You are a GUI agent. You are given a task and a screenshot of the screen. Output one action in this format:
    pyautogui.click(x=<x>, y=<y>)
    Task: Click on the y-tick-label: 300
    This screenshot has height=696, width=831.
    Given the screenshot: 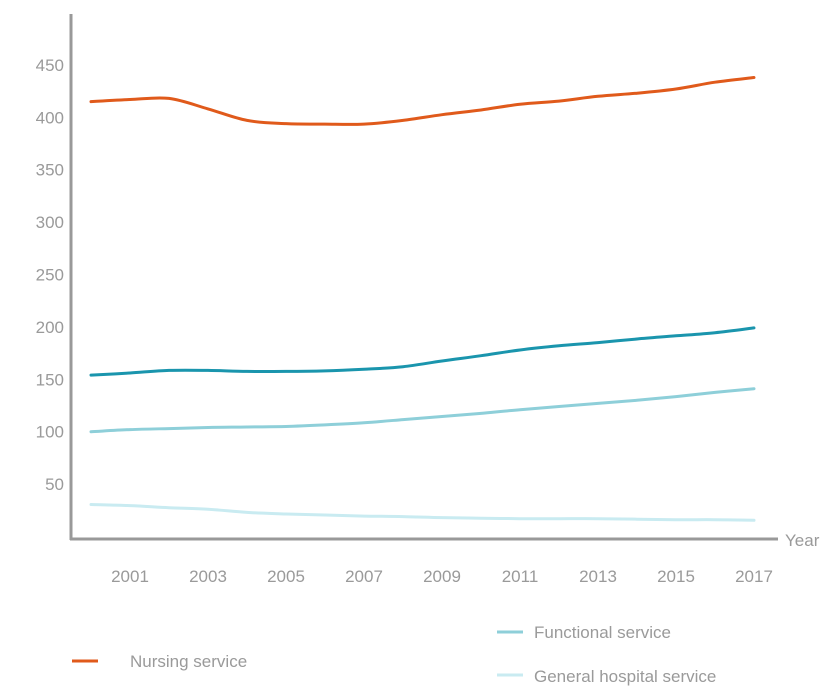 What is the action you would take?
    pyautogui.click(x=50, y=222)
    